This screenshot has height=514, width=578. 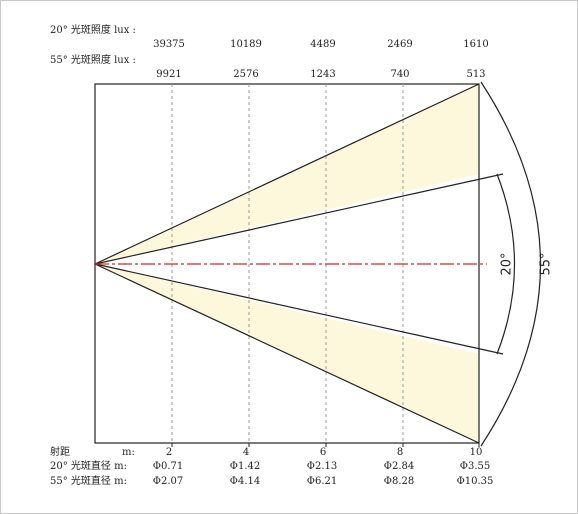 What do you see at coordinates (399, 74) in the screenshot?
I see `lux-55-value: 740` at bounding box center [399, 74].